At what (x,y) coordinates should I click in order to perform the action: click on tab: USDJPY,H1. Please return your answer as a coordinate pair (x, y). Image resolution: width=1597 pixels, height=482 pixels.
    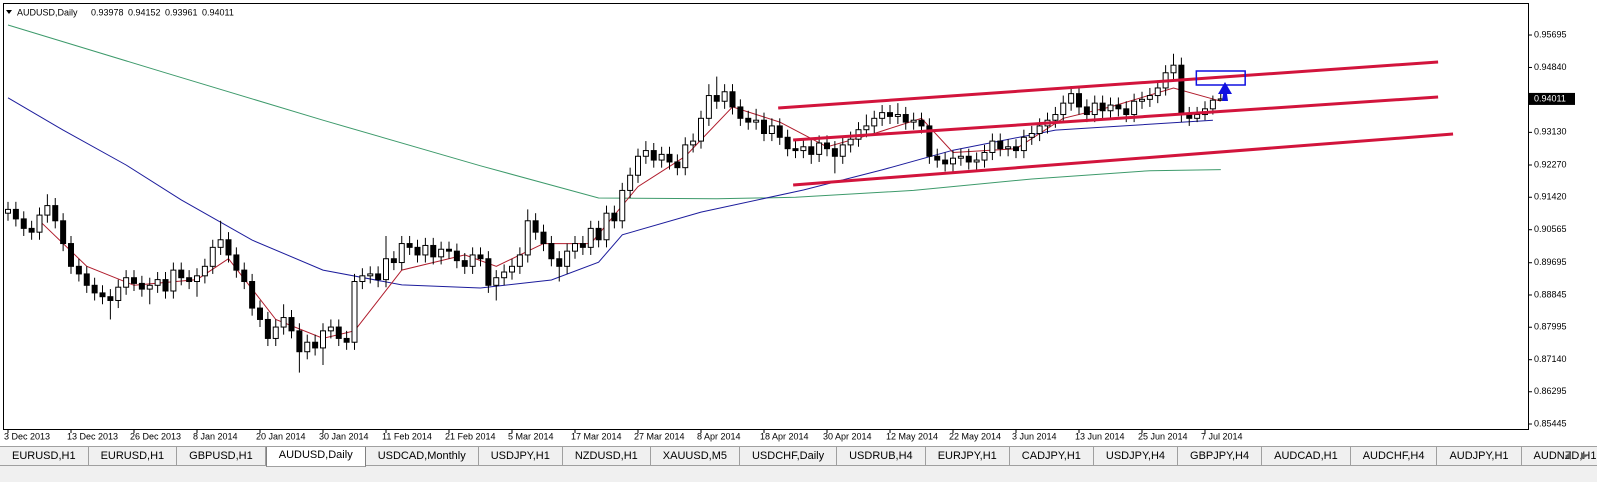
    Looking at the image, I should click on (520, 456).